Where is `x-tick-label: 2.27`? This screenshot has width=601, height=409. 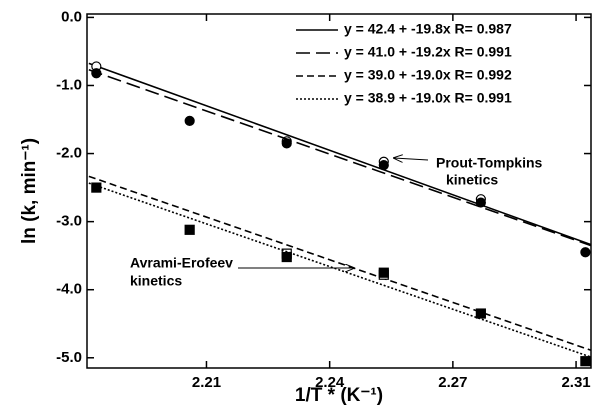
x-tick-label: 2.27 is located at coordinates (452, 382).